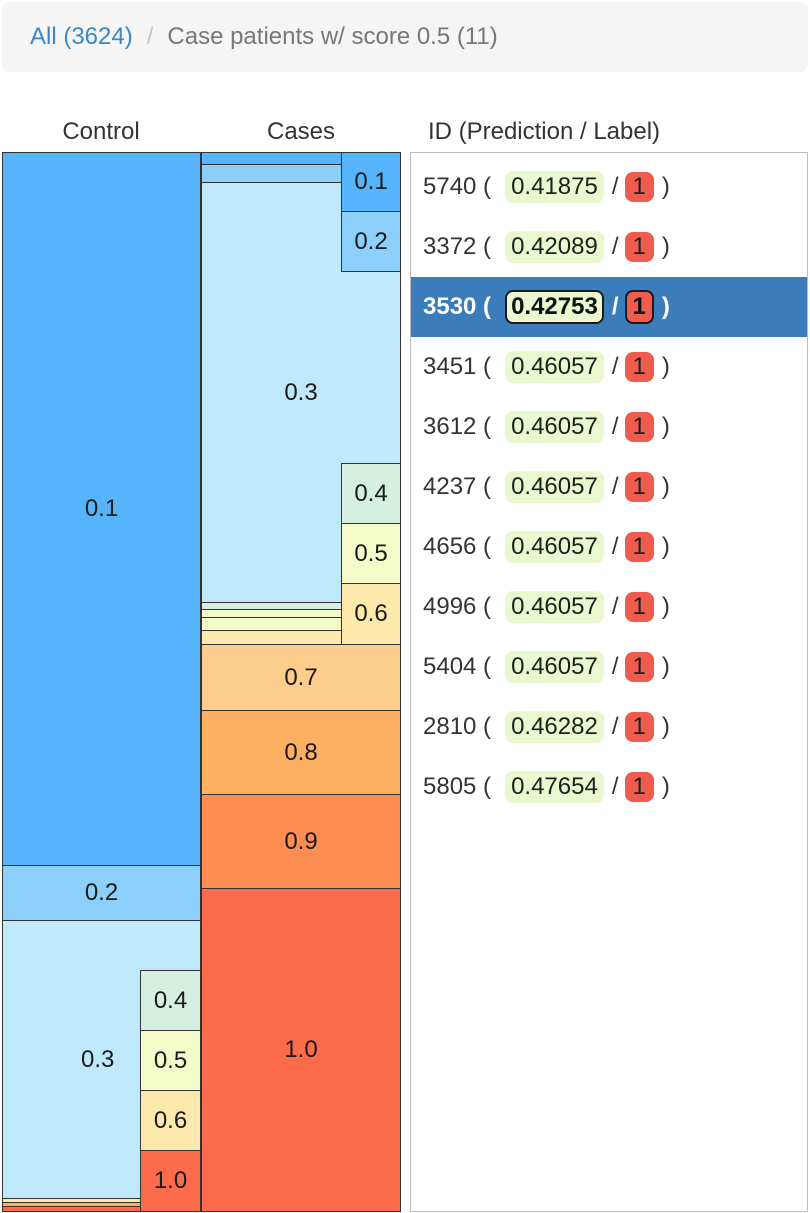 The height and width of the screenshot is (1213, 810). I want to click on control-sub-bin-0-5: 0.5, so click(170, 1060).